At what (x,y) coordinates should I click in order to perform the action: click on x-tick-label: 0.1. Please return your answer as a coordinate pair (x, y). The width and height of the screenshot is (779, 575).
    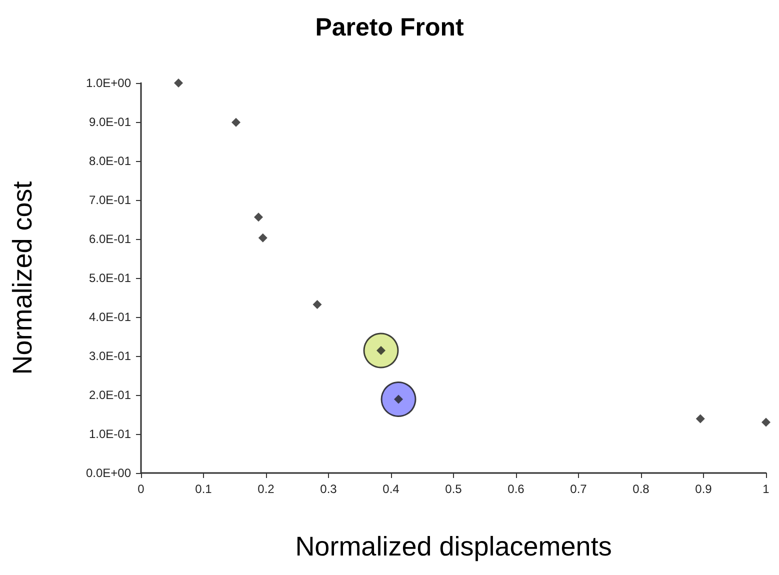
    Looking at the image, I should click on (203, 489).